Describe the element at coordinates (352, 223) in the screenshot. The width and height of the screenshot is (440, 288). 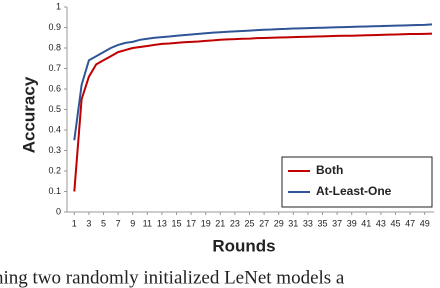
I see `x-tick-label: 39` at that location.